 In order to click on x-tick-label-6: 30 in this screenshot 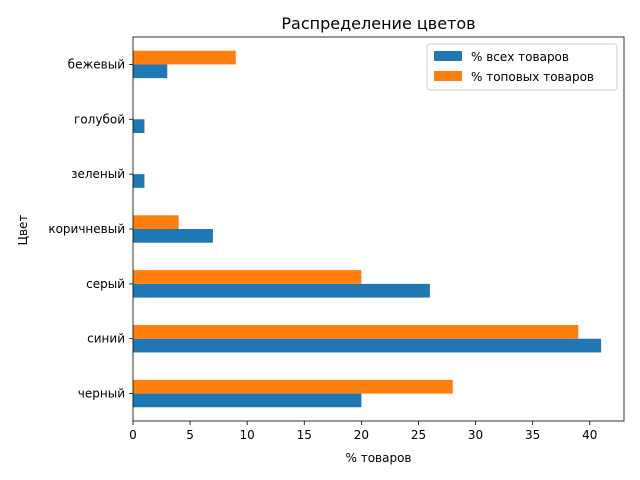, I will do `click(475, 435)`.